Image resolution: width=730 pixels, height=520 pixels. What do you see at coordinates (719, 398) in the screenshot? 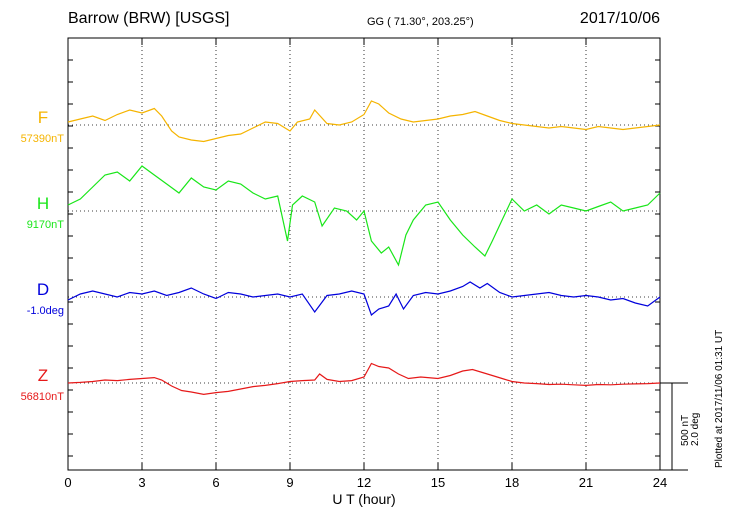
I see `plotted-note: Plotted at 2017/11/06 01:31 UT` at bounding box center [719, 398].